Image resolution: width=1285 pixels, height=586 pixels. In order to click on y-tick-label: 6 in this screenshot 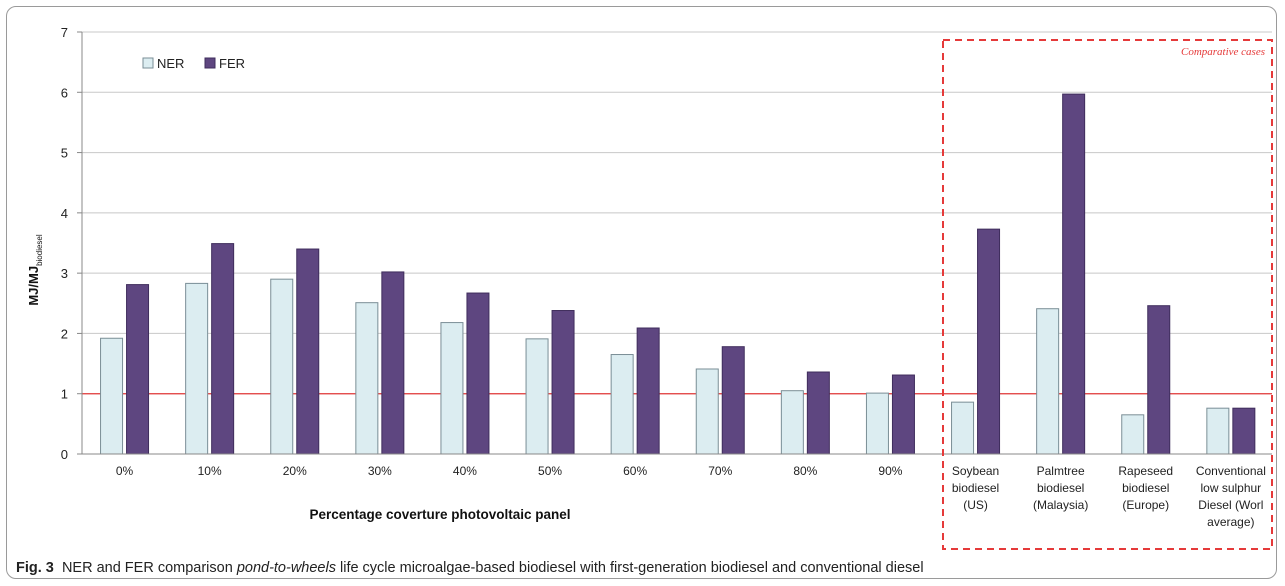, I will do `click(64, 92)`.